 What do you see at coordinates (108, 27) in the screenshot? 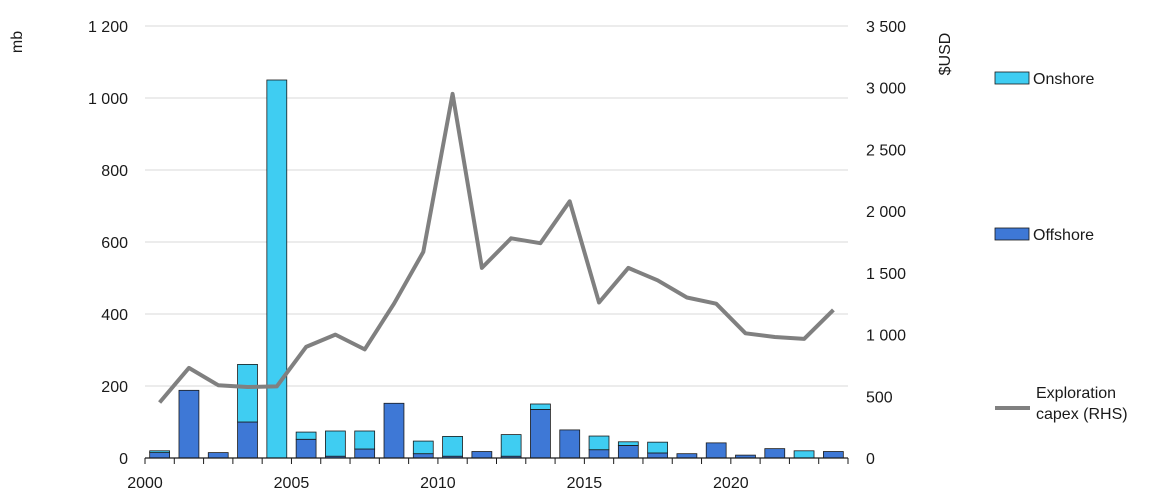
I see `y-tick-label: 1 200` at bounding box center [108, 27].